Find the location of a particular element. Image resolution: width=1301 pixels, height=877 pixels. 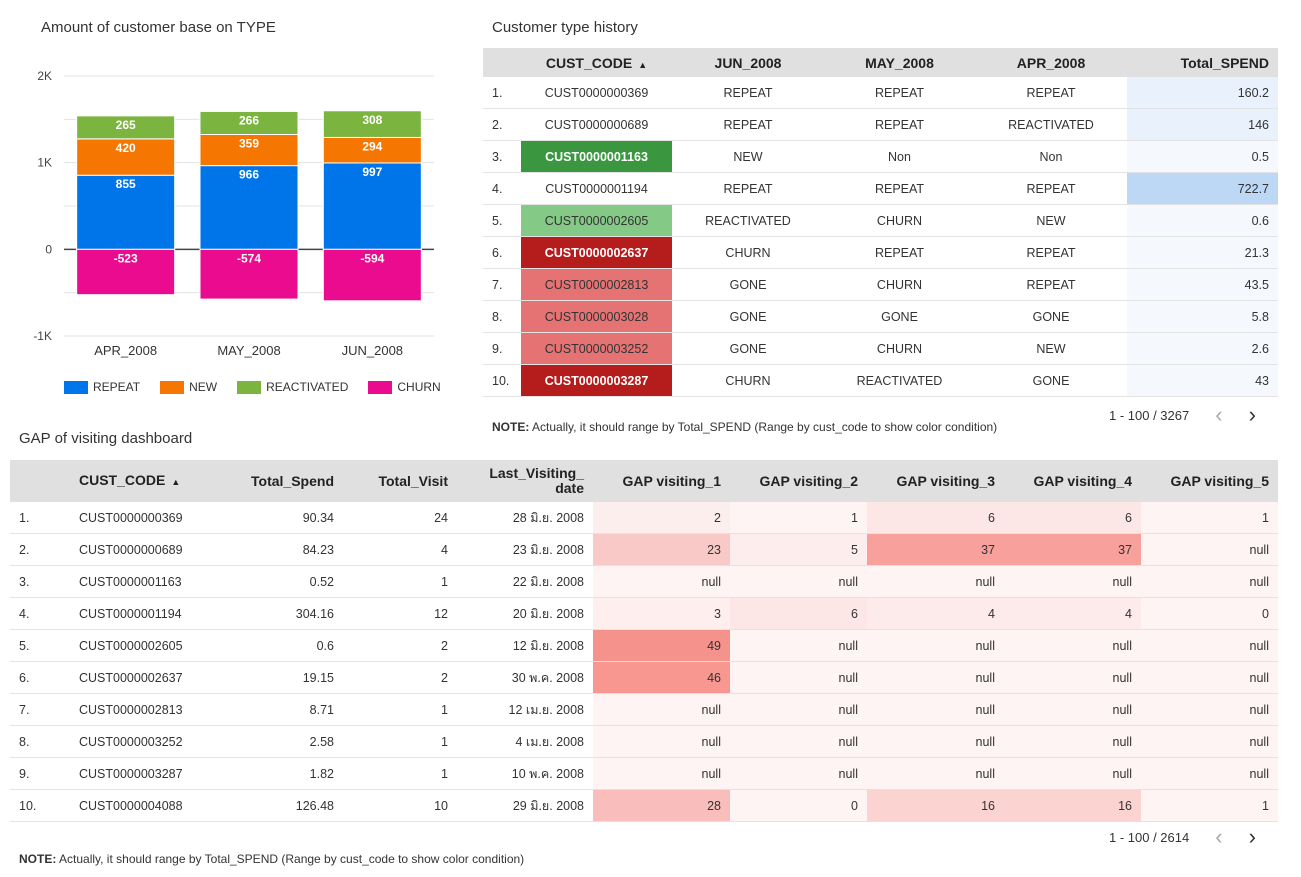

table-row: 5. CUST0000002605 REACTIVATED CHURN NEW 0.6 is located at coordinates (880, 220).